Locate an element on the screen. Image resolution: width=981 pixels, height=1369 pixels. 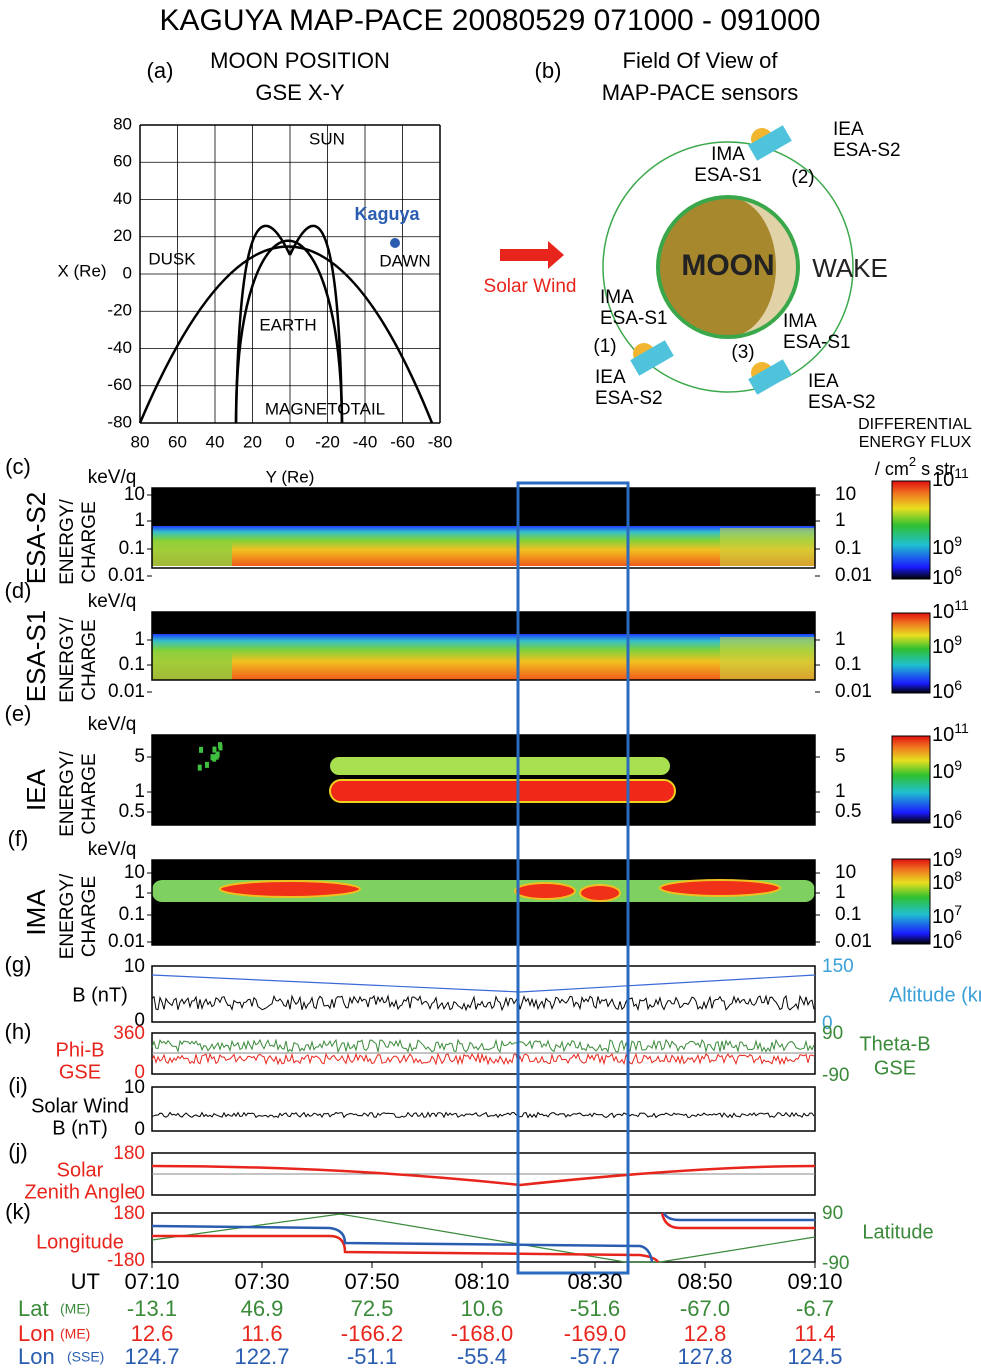
x-tick-label: -20 is located at coordinates (327, 441).